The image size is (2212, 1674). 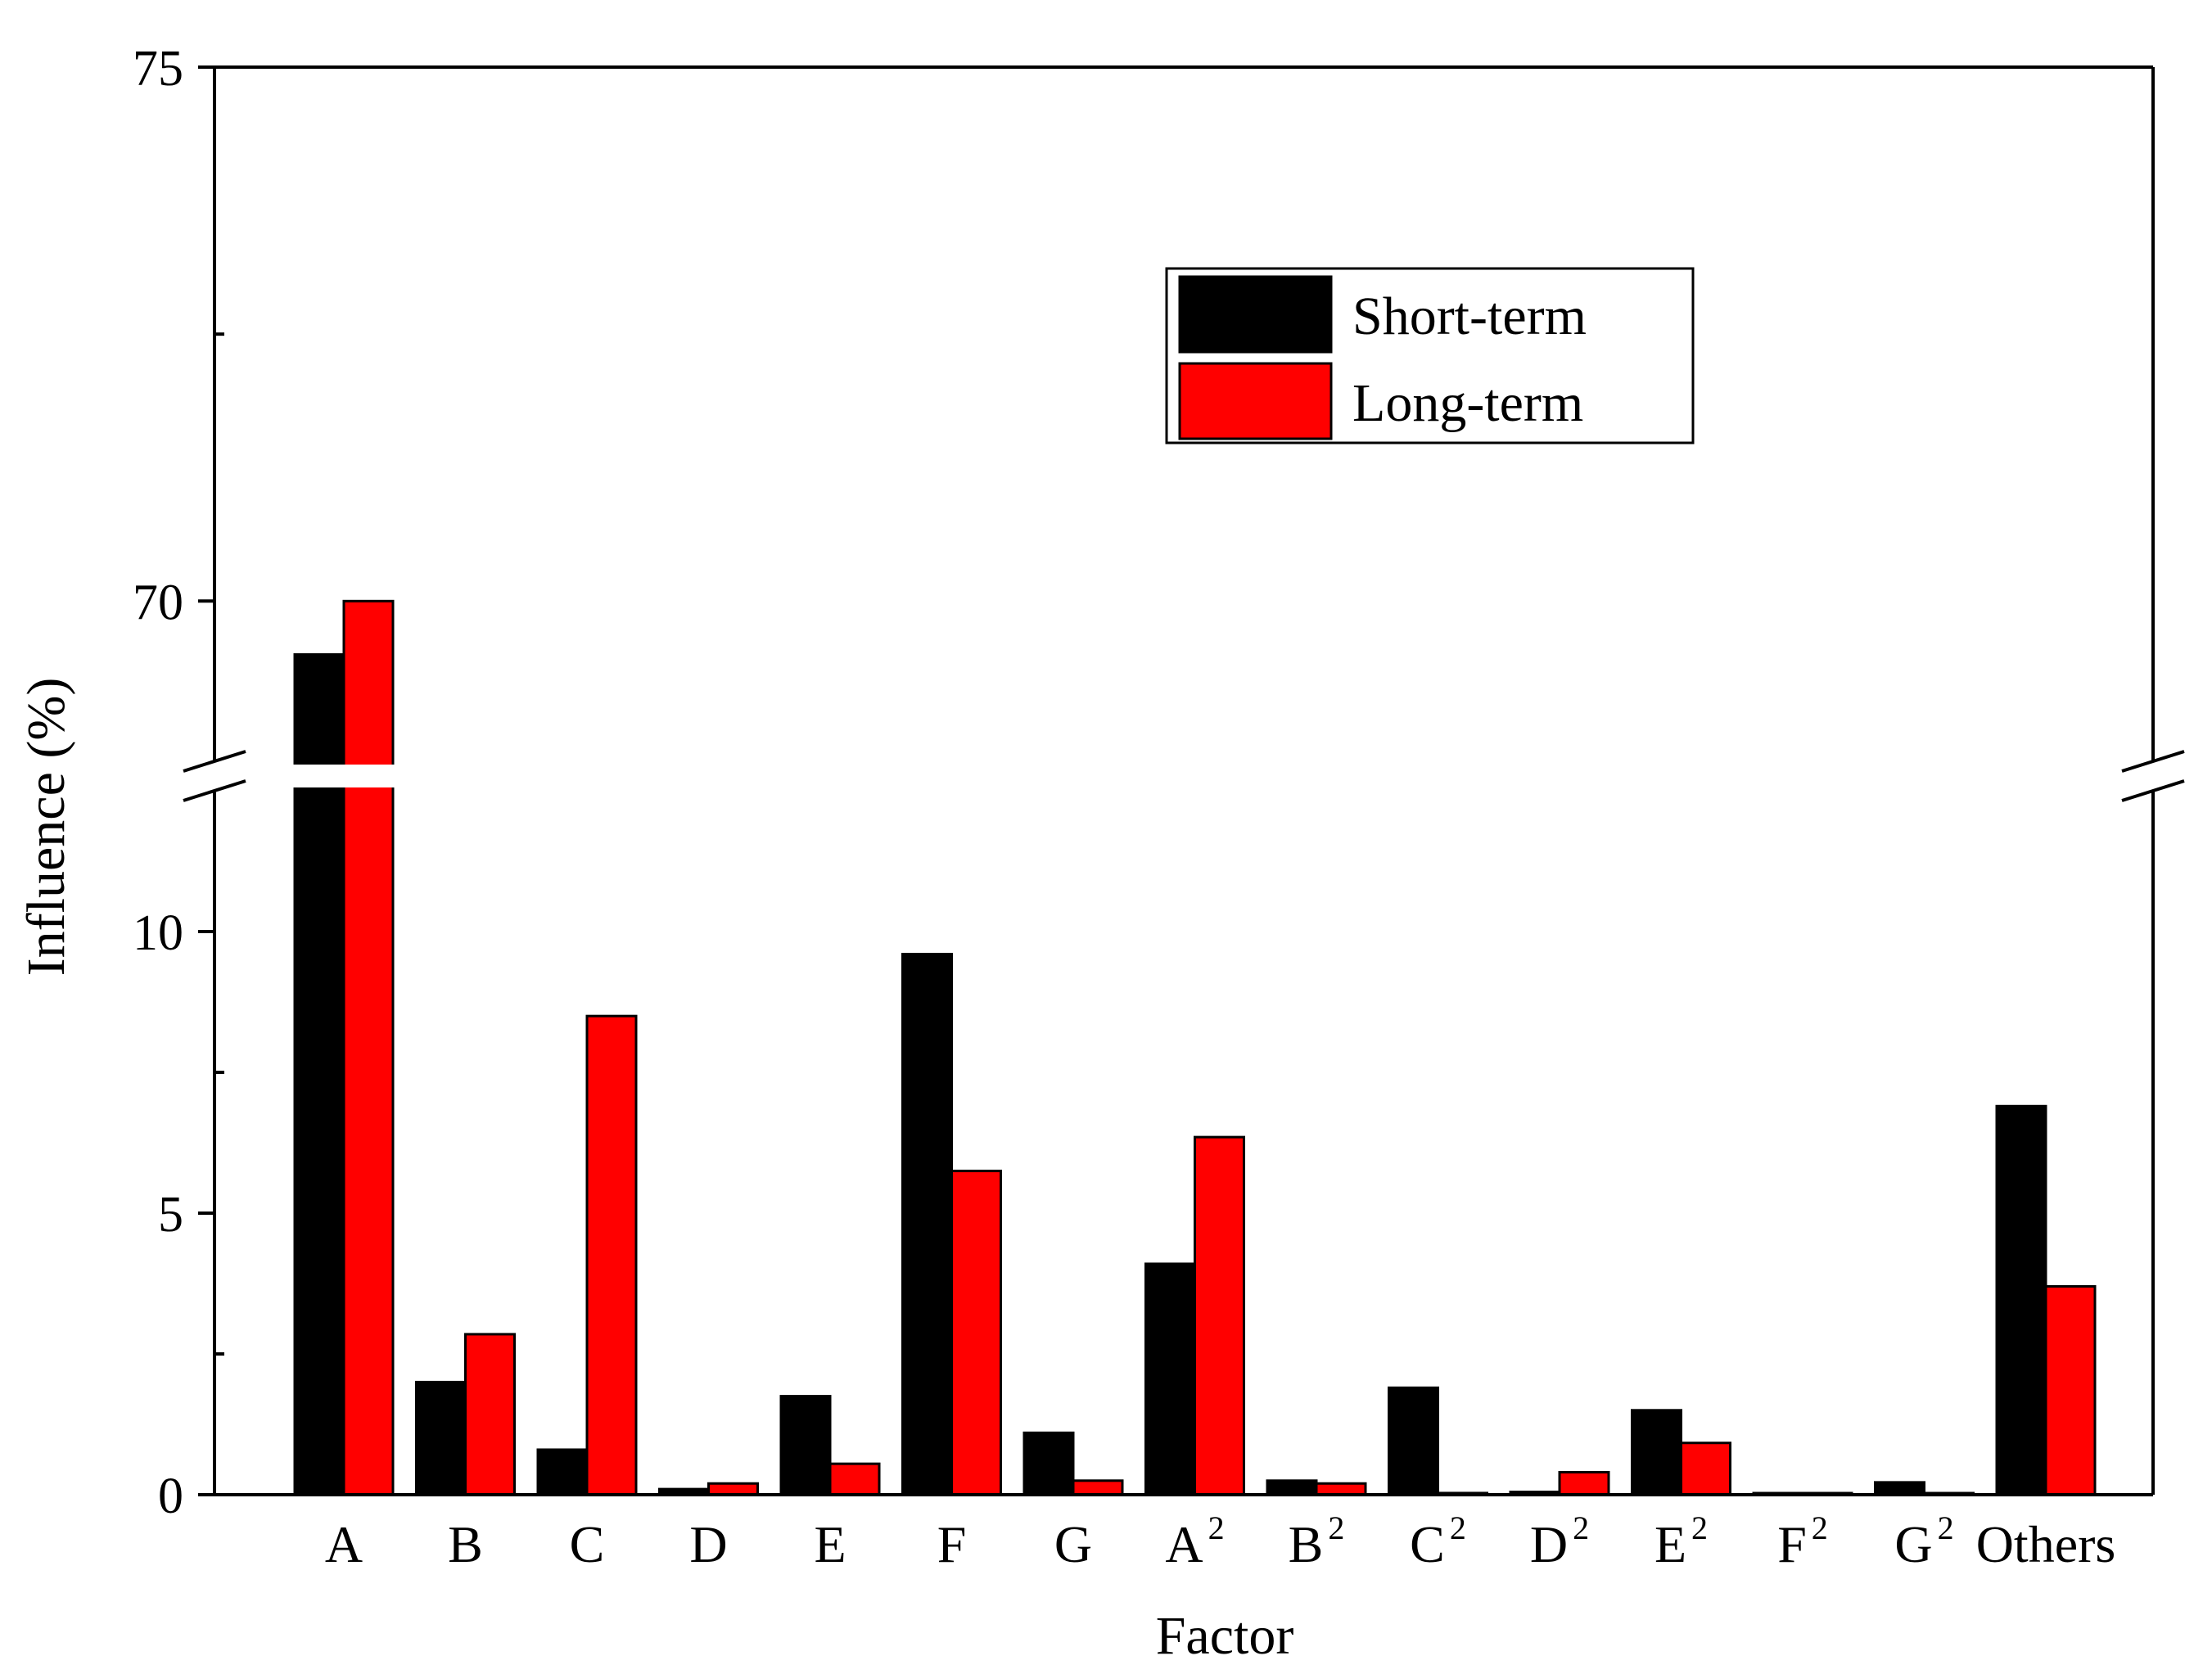 I want to click on x-tick-label-3: D, so click(x=708, y=1544).